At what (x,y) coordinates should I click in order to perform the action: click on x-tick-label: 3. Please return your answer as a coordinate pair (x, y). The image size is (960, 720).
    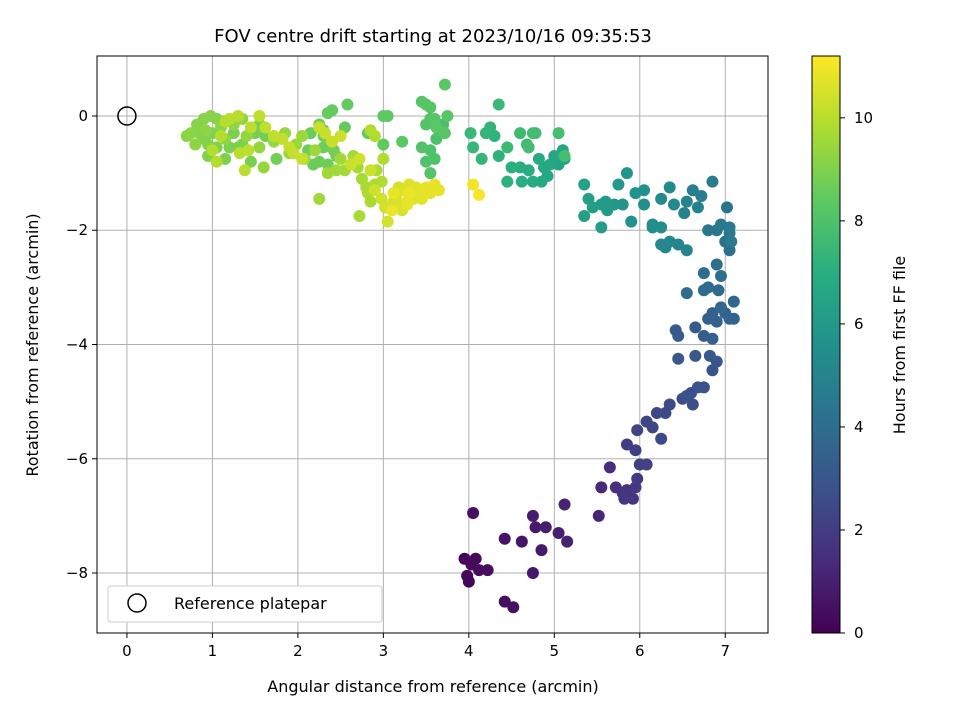
    Looking at the image, I should click on (384, 651).